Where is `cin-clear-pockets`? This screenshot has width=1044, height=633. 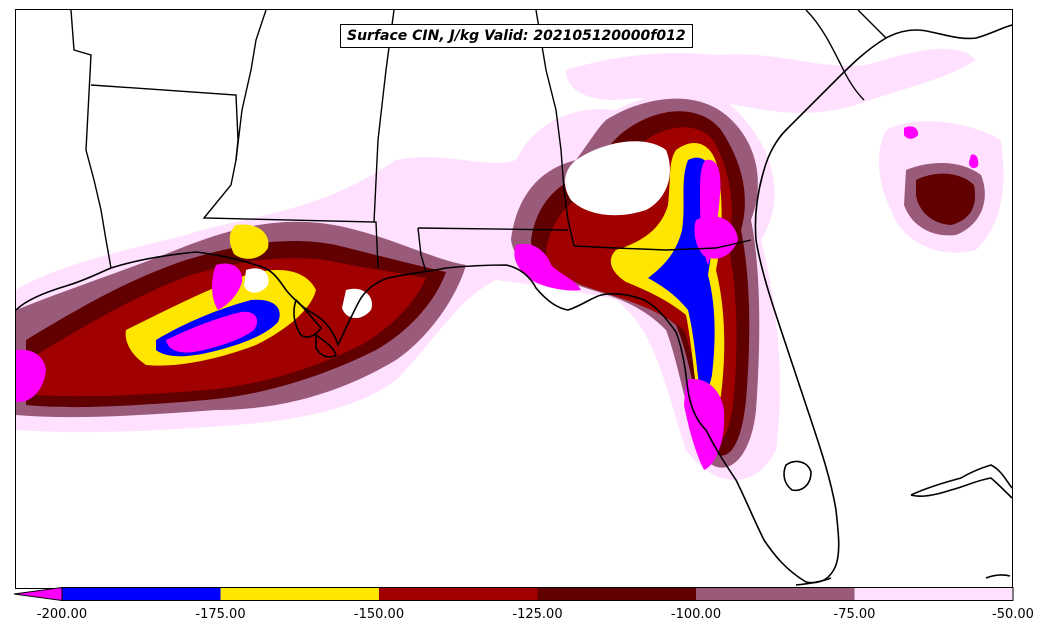
cin-clear-pockets is located at coordinates (457, 230).